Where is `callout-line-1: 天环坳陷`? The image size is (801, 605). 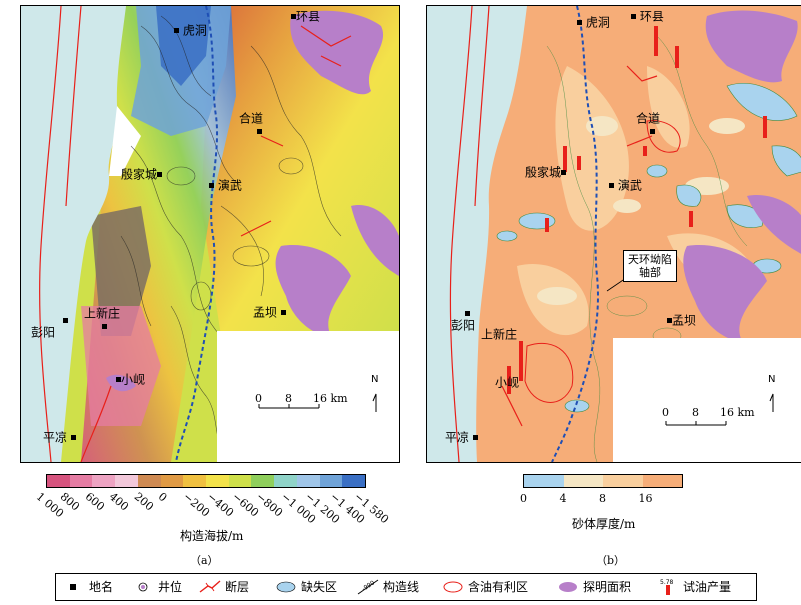 callout-line-1: 天环坳陷 is located at coordinates (650, 259).